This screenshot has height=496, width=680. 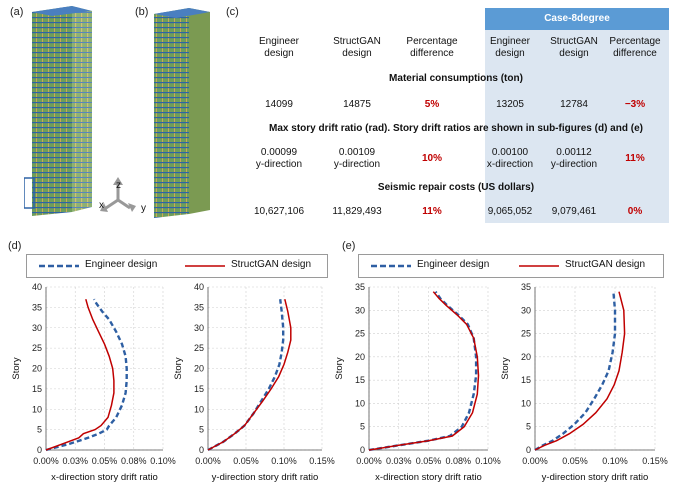 What do you see at coordinates (59, 266) in the screenshot?
I see `legend-d-engineer-swatch` at bounding box center [59, 266].